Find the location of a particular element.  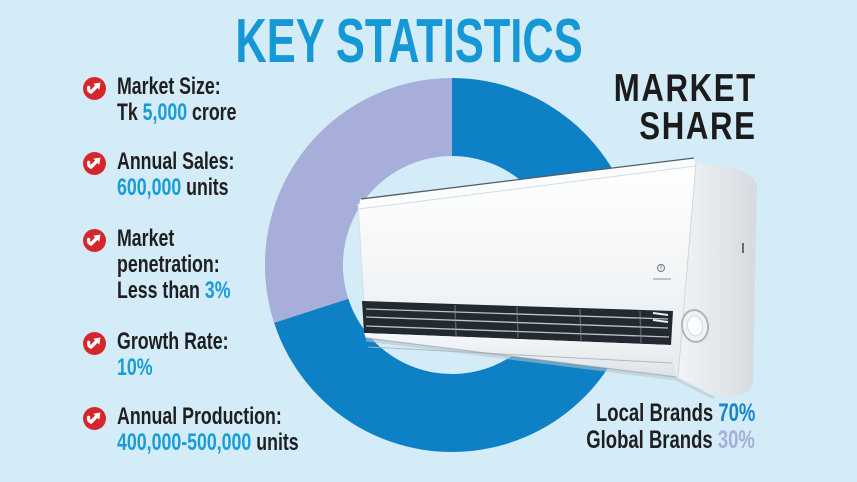

legend-value: 70% is located at coordinates (736, 413).